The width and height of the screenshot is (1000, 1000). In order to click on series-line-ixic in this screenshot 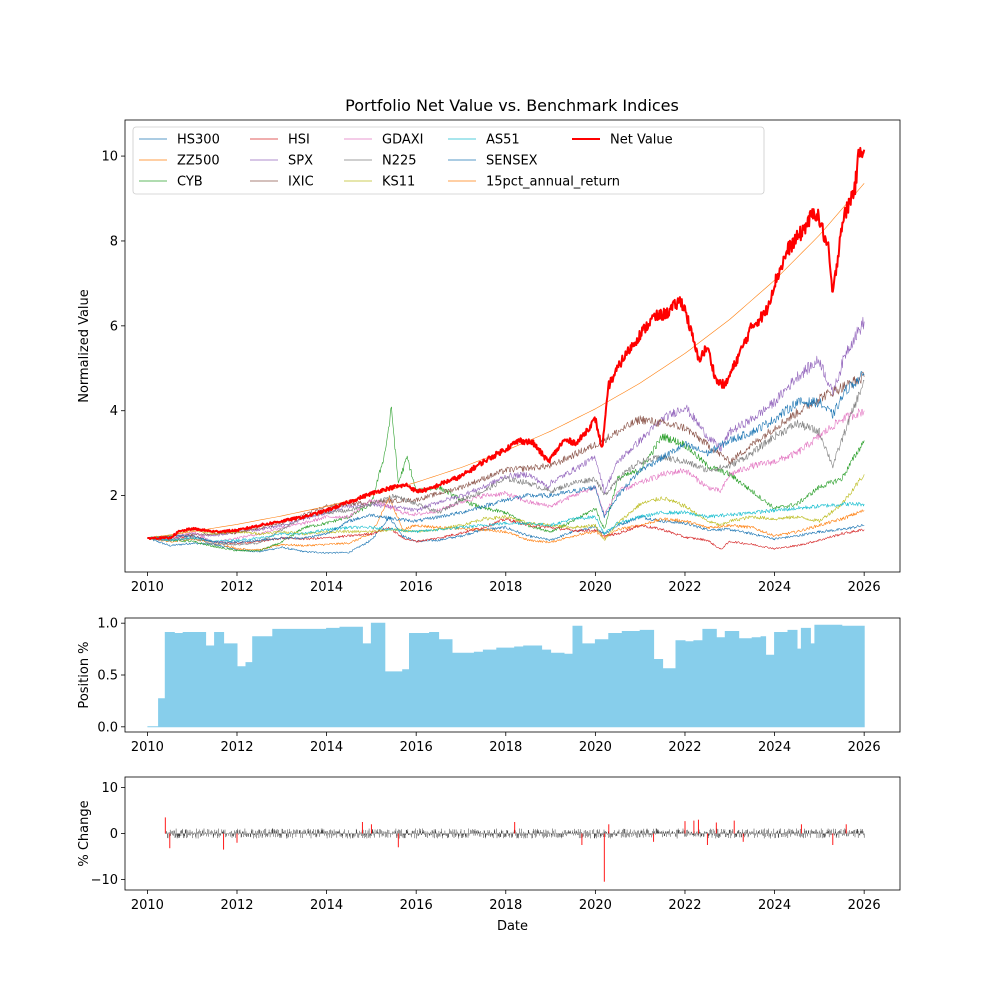, I will do `click(506, 455)`.